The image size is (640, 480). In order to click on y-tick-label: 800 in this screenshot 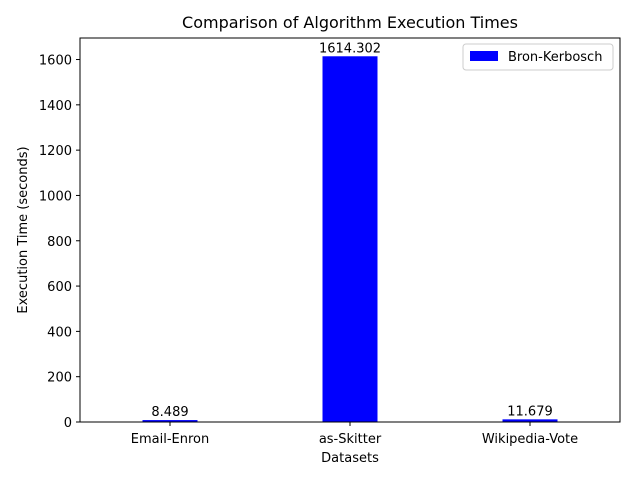, I will do `click(59, 242)`.